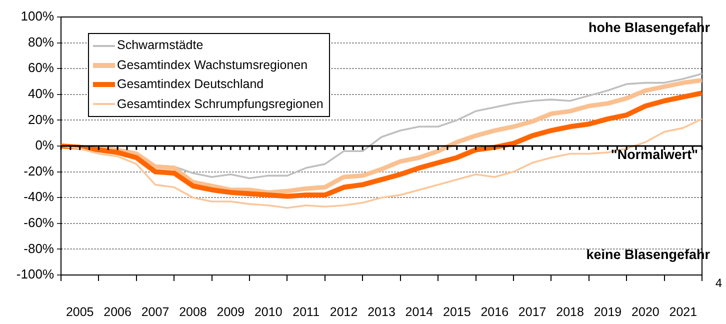 The image size is (726, 324). I want to click on x-tick-label: 2016, so click(494, 311).